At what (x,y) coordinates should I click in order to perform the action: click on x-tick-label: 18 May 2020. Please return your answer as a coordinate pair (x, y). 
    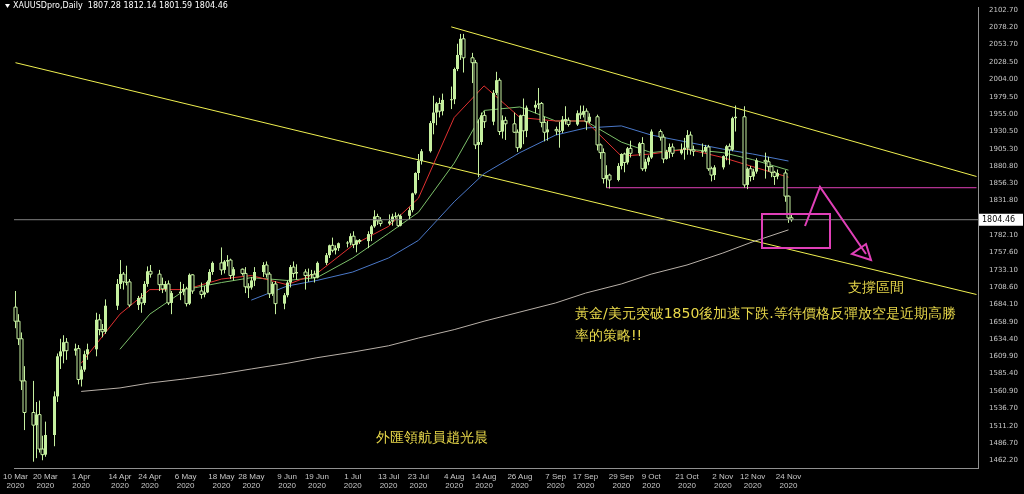
    Looking at the image, I should click on (221, 481).